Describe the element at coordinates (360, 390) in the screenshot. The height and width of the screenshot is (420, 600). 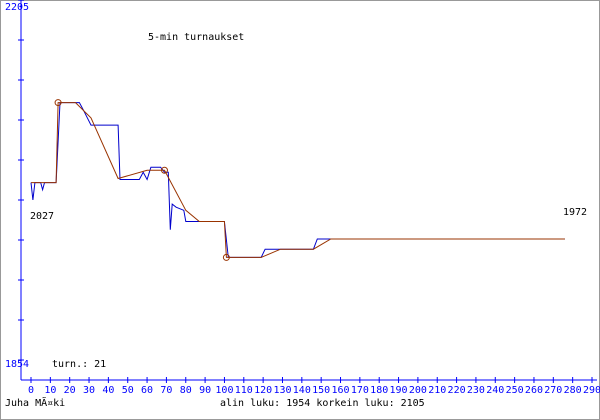
I see `x-tick-label: 170` at that location.